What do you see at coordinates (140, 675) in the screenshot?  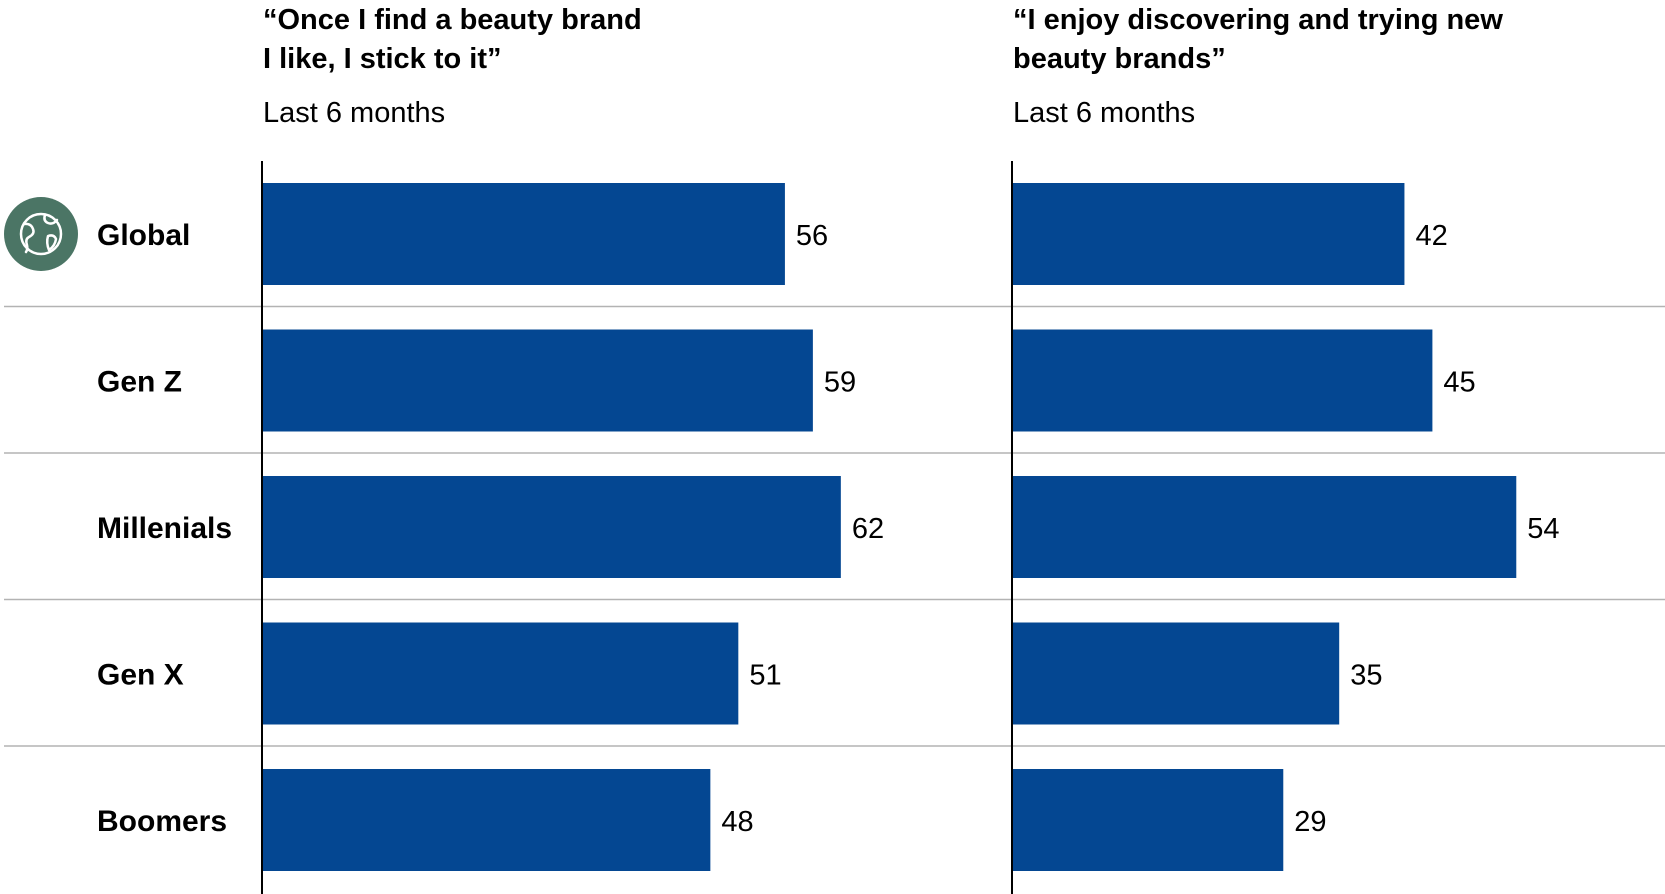 I see `category-label: Gen X` at bounding box center [140, 675].